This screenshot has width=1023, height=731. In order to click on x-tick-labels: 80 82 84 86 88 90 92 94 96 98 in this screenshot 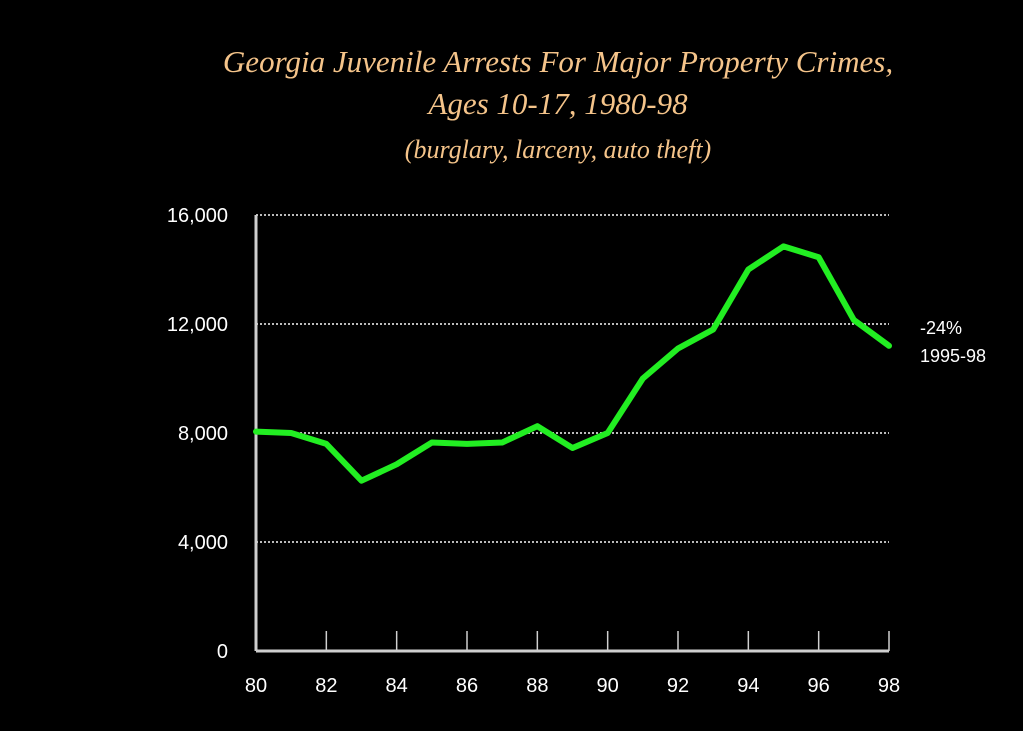, I will do `click(572, 686)`.